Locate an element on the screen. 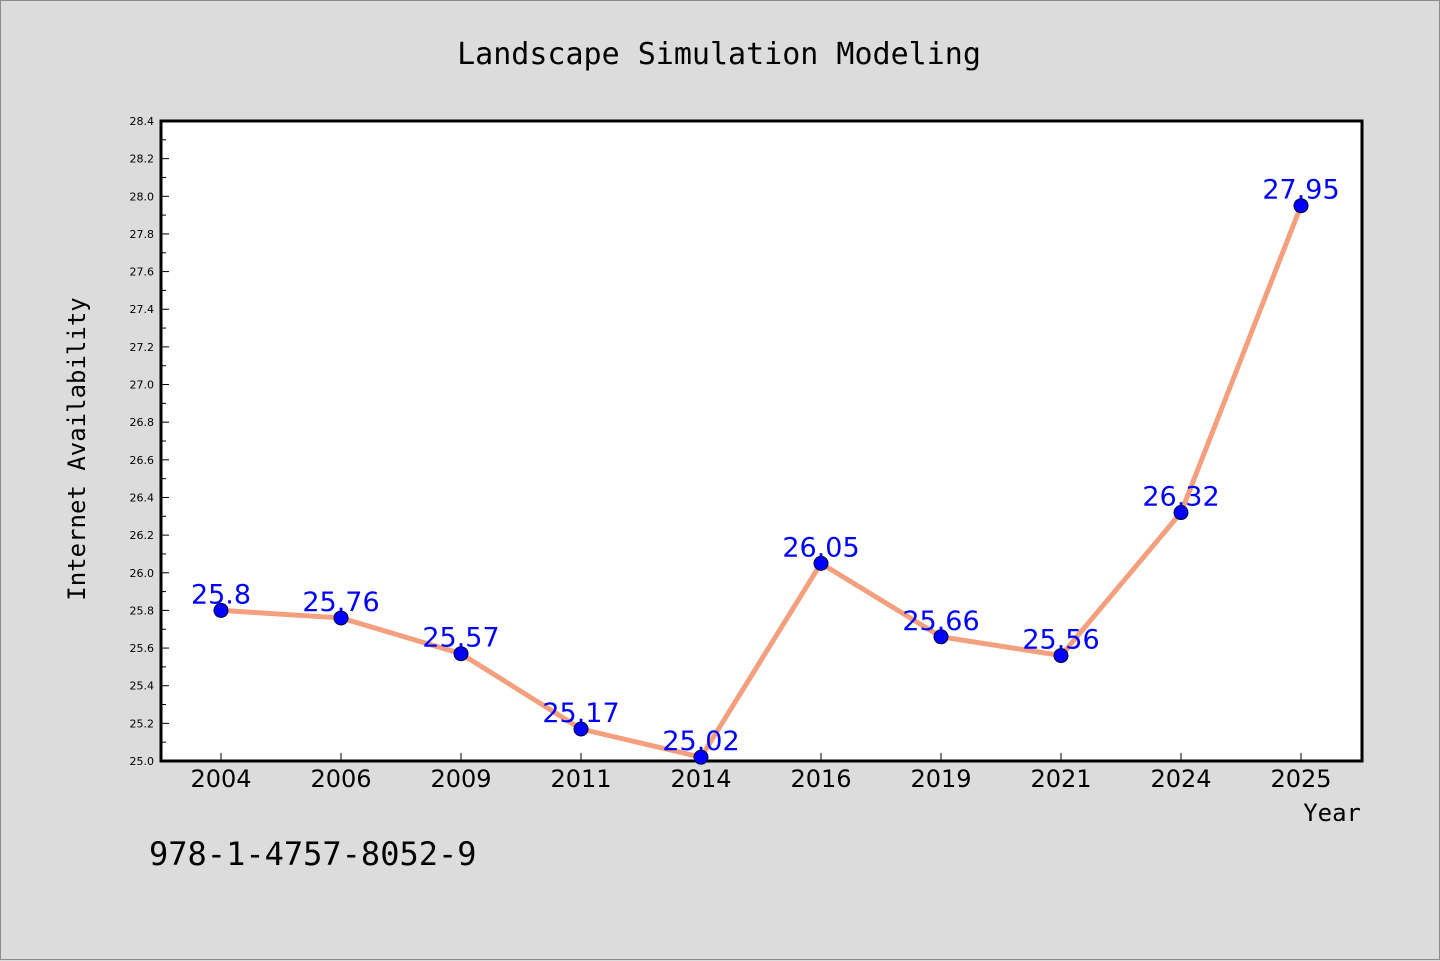 The image size is (1440, 961). y-tick-label: 26.0 is located at coordinates (142, 573).